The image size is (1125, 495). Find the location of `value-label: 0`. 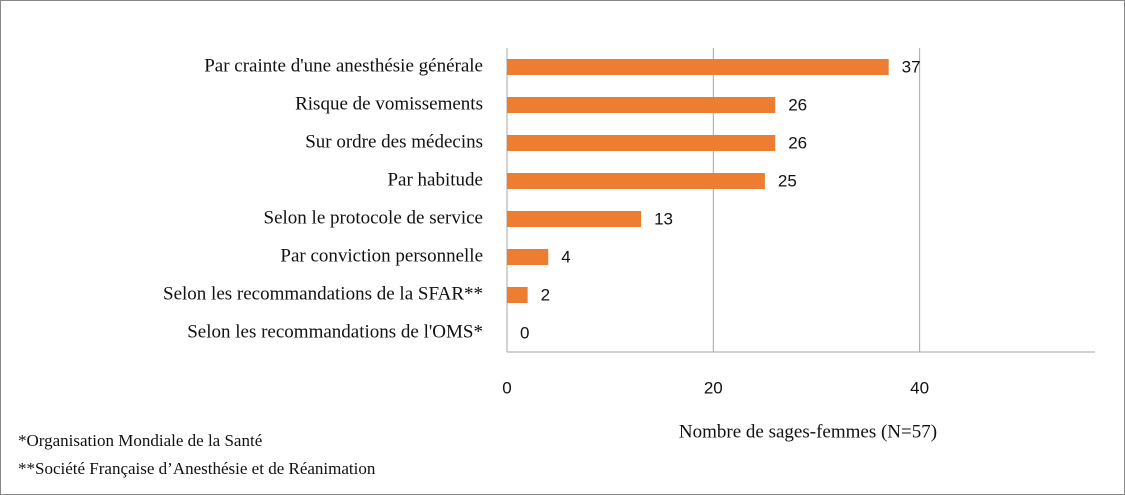

value-label: 0 is located at coordinates (524, 332).